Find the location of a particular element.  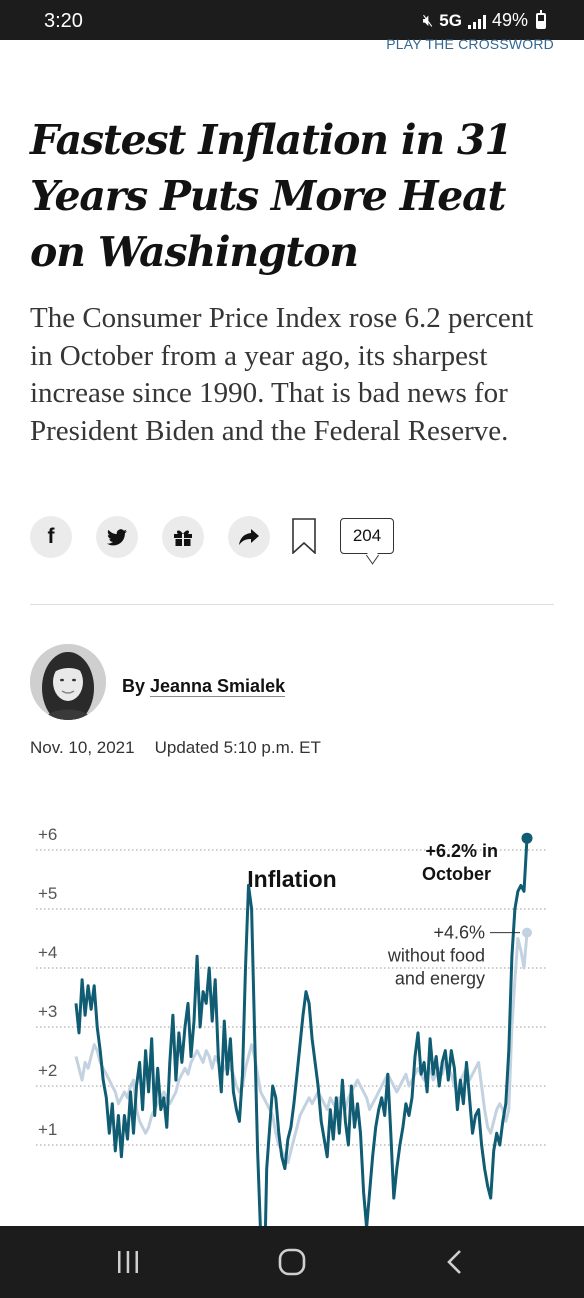

back-icon is located at coordinates (454, 1262).